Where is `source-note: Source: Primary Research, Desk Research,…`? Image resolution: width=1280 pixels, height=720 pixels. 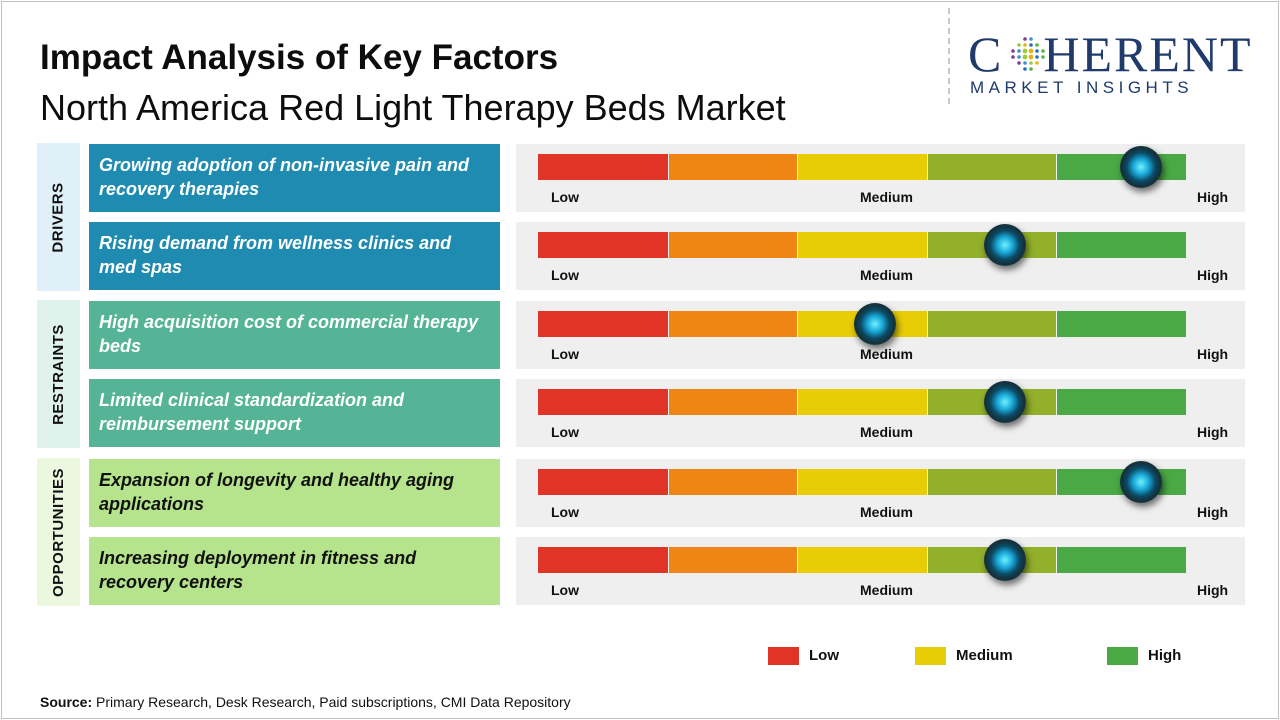
source-note: Source: Primary Research, Desk Research,… is located at coordinates (305, 702).